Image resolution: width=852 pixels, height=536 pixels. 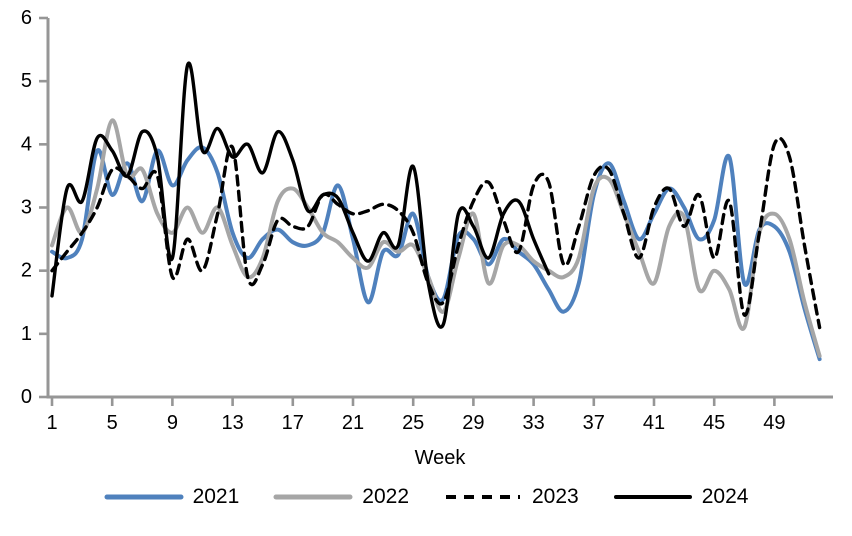 I want to click on legend-swatch-2024, so click(x=652, y=497).